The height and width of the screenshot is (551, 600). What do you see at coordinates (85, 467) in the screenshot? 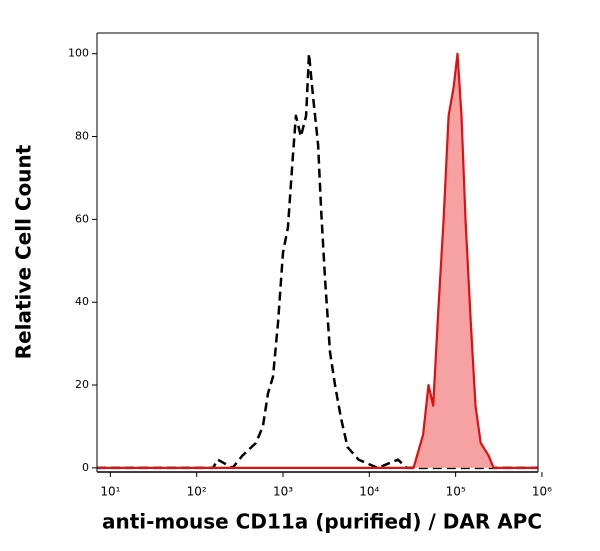
I see `y-tick-label: 0` at bounding box center [85, 467].